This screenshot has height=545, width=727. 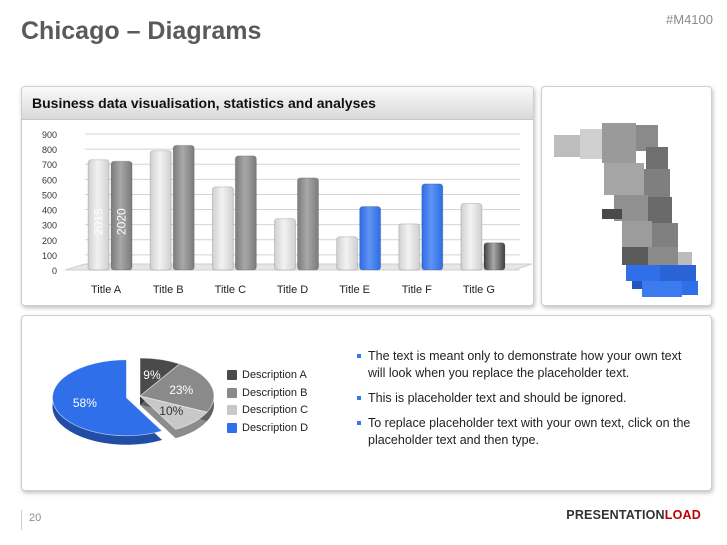 What do you see at coordinates (479, 290) in the screenshot?
I see `x-tick-label: Title G` at bounding box center [479, 290].